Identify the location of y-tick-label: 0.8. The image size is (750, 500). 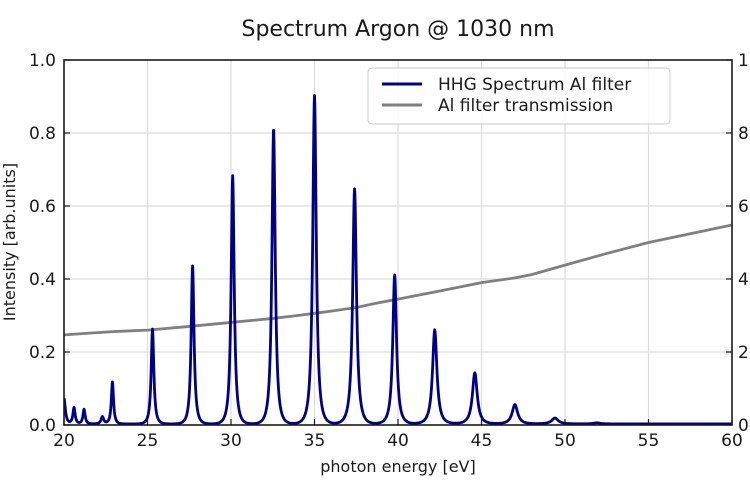
(42, 134).